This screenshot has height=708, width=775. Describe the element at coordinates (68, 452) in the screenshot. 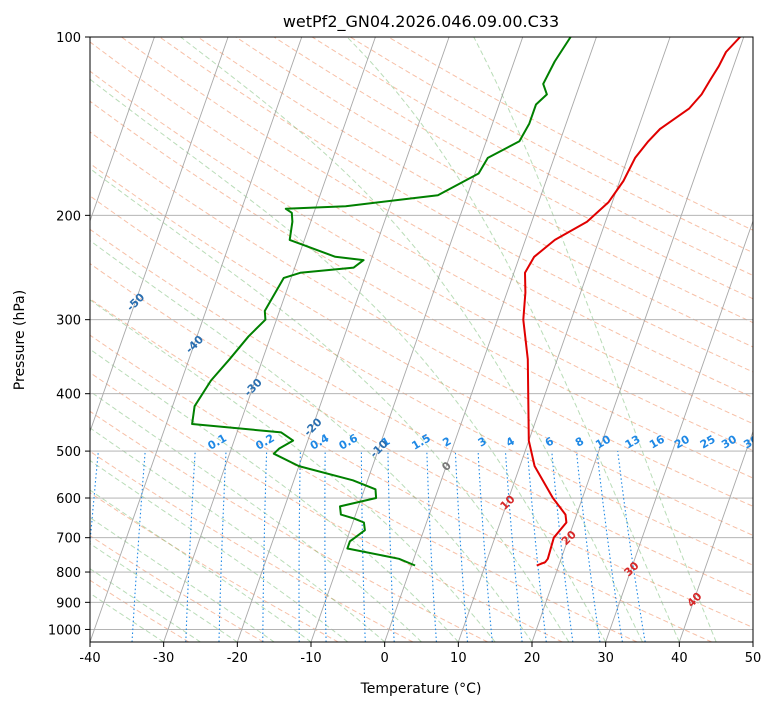

I see `y-tick-label: 500` at that location.